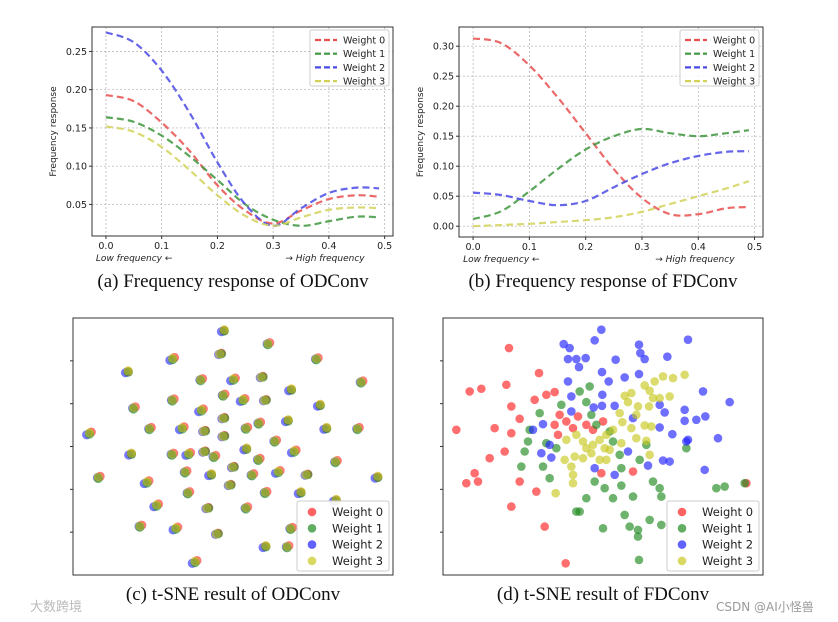 The width and height of the screenshot is (838, 622). Describe the element at coordinates (754, 247) in the screenshot. I see `x-tick-label: 0.5` at that location.